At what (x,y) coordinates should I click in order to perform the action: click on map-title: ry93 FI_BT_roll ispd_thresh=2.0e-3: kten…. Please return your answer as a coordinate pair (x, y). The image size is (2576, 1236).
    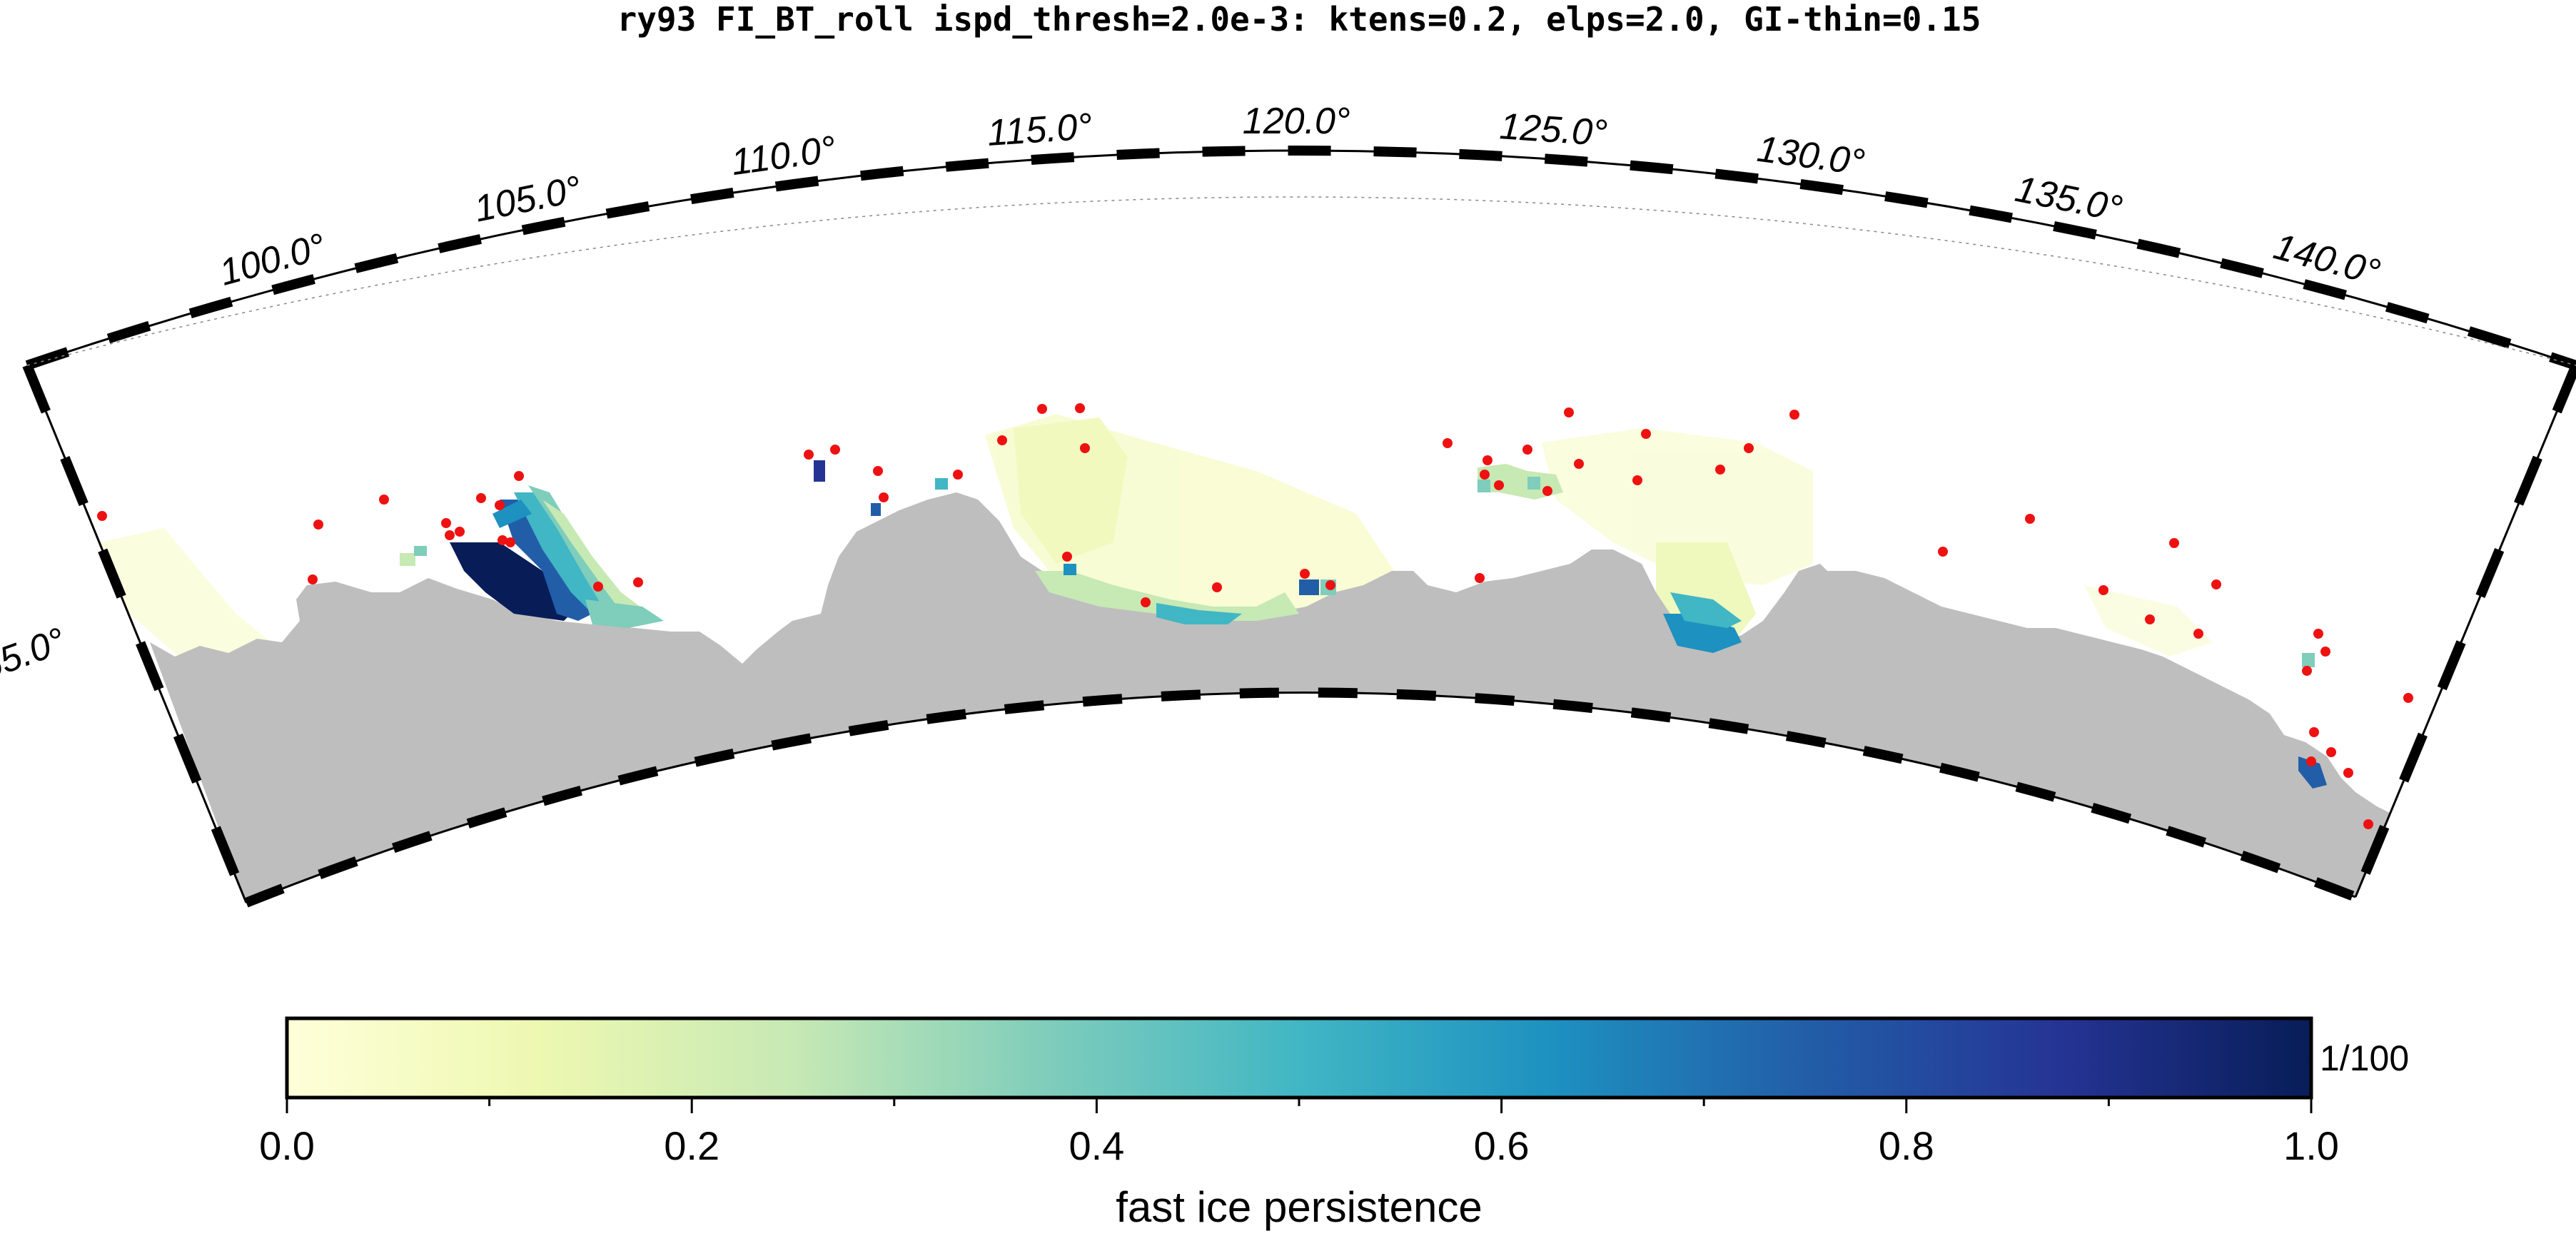
    Looking at the image, I should click on (1299, 19).